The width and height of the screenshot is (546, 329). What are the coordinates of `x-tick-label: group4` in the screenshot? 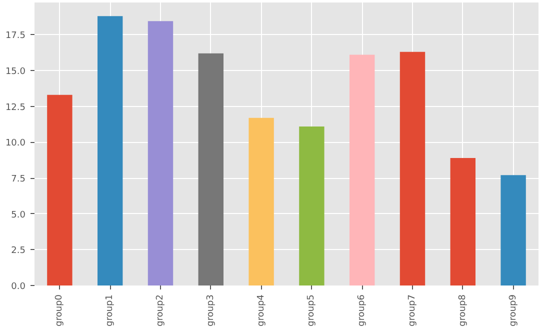 It's located at (261, 310).